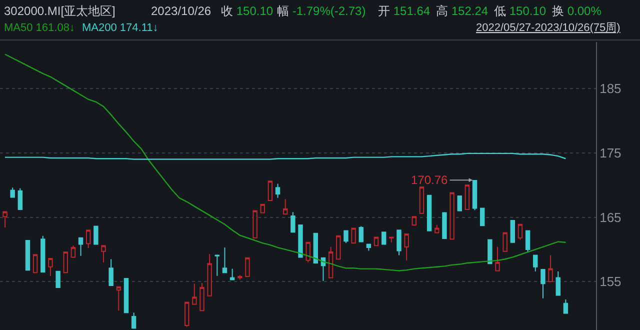 The height and width of the screenshot is (330, 640). Describe the element at coordinates (611, 88) in the screenshot. I see `y-tick-label: 185` at that location.